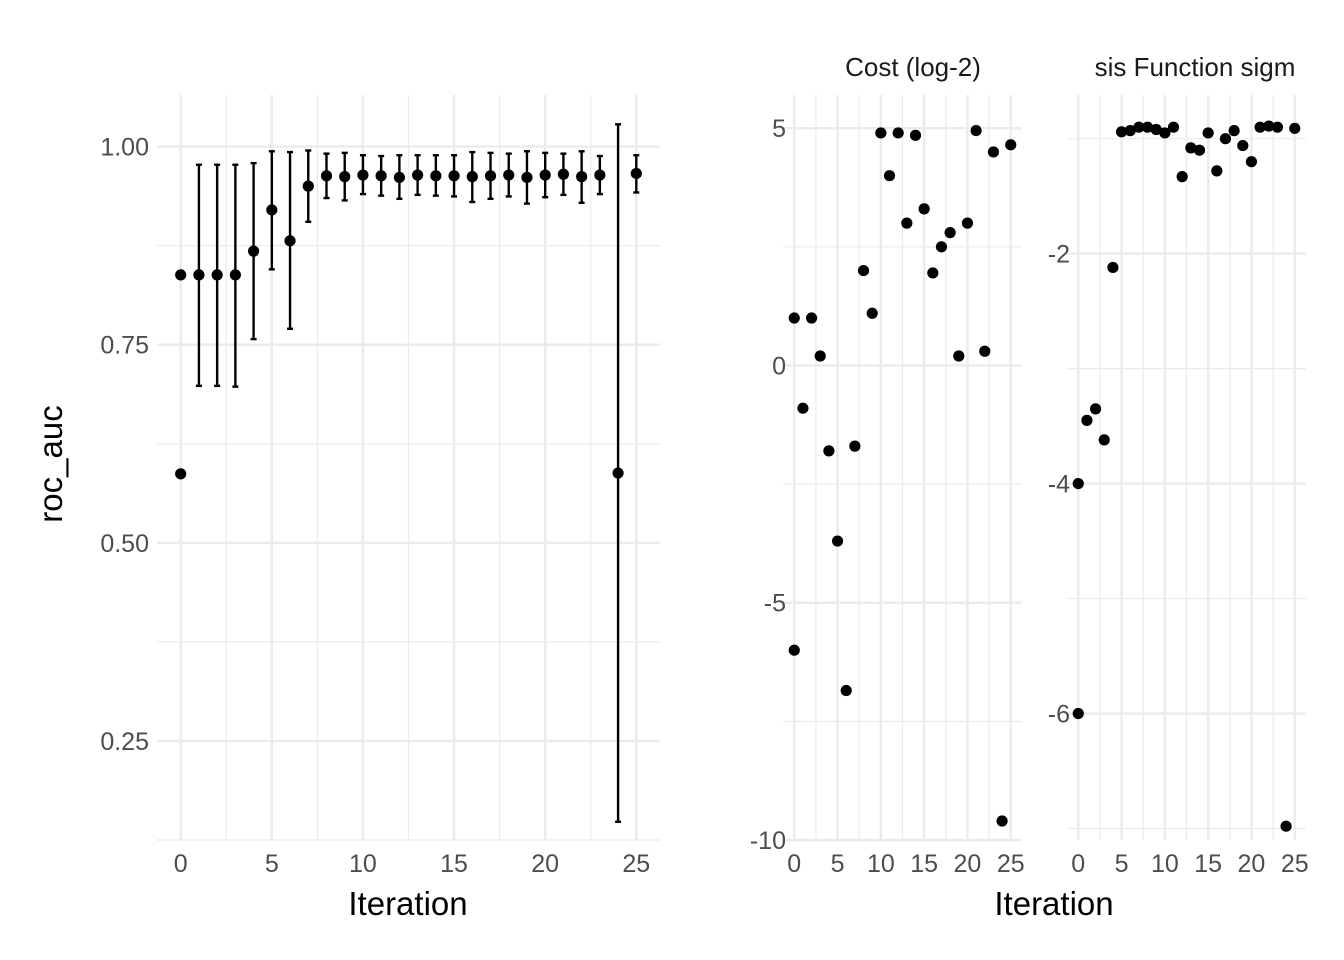 The image size is (1344, 960). I want to click on basis-function-x-tick-label: 25, so click(1295, 864).